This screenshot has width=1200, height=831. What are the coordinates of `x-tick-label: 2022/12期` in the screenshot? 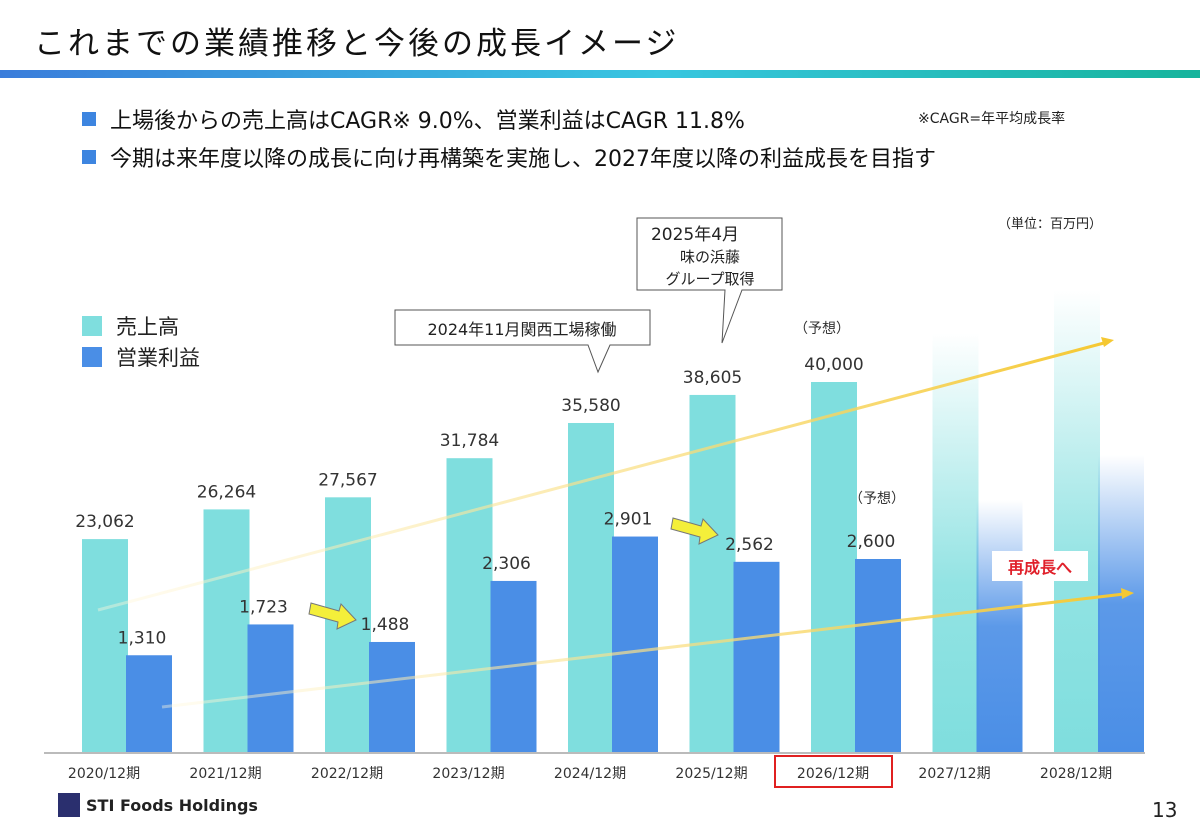 It's located at (347, 774).